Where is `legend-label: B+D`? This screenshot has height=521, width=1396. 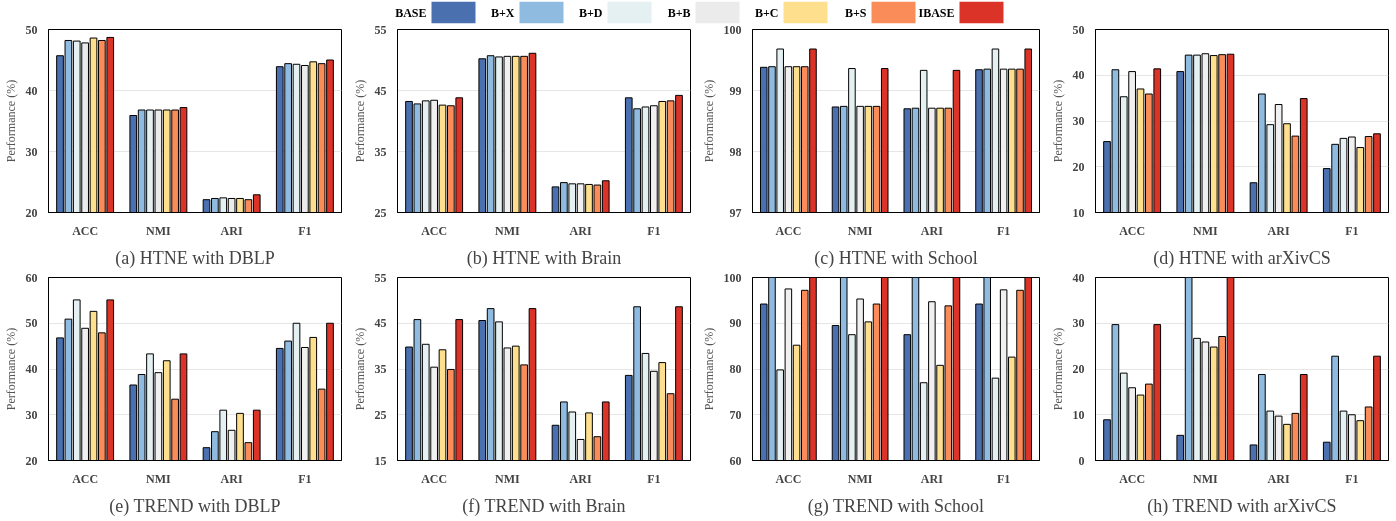
legend-label: B+D is located at coordinates (590, 12).